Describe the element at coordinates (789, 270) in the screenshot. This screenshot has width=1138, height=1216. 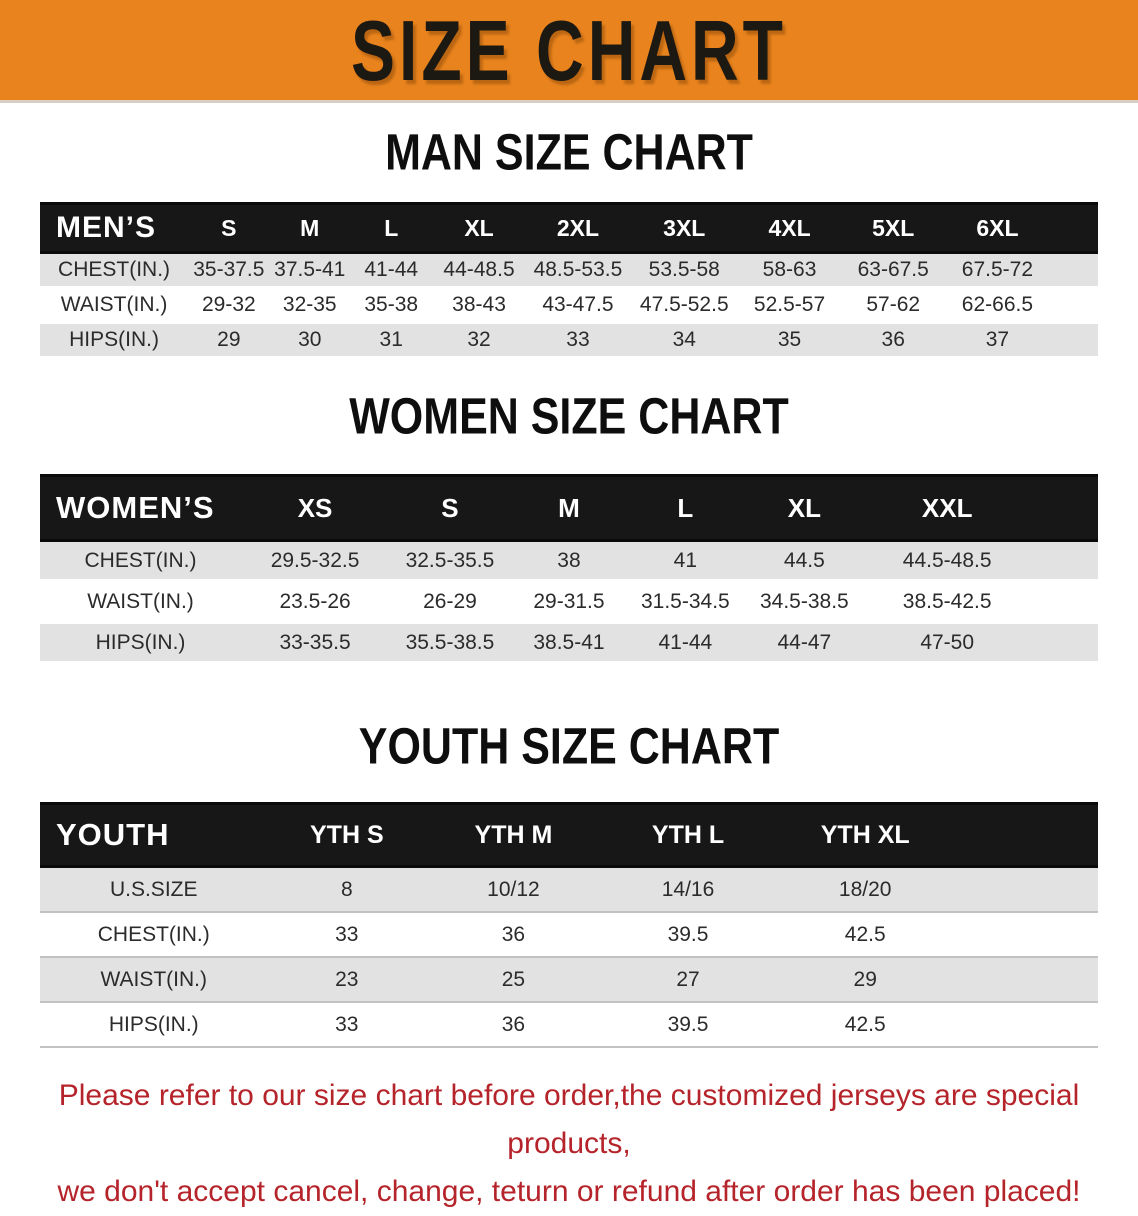
I see `measurement-value: 58-63` at that location.